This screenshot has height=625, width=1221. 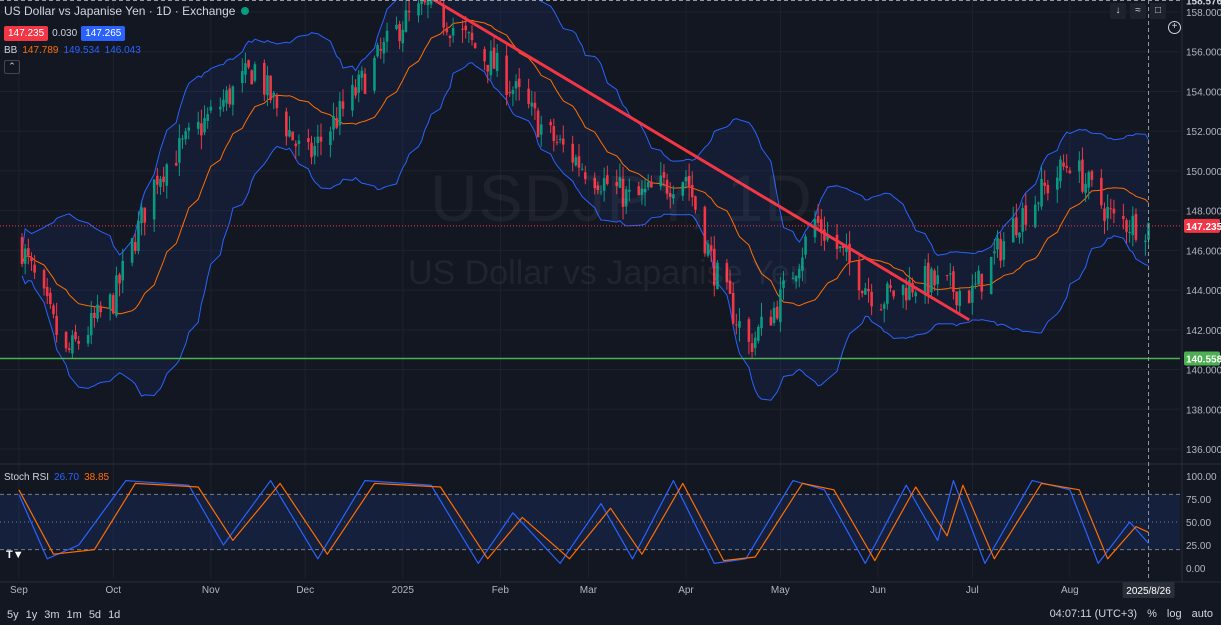 What do you see at coordinates (95, 615) in the screenshot?
I see `range-5d-button: 5d` at bounding box center [95, 615].